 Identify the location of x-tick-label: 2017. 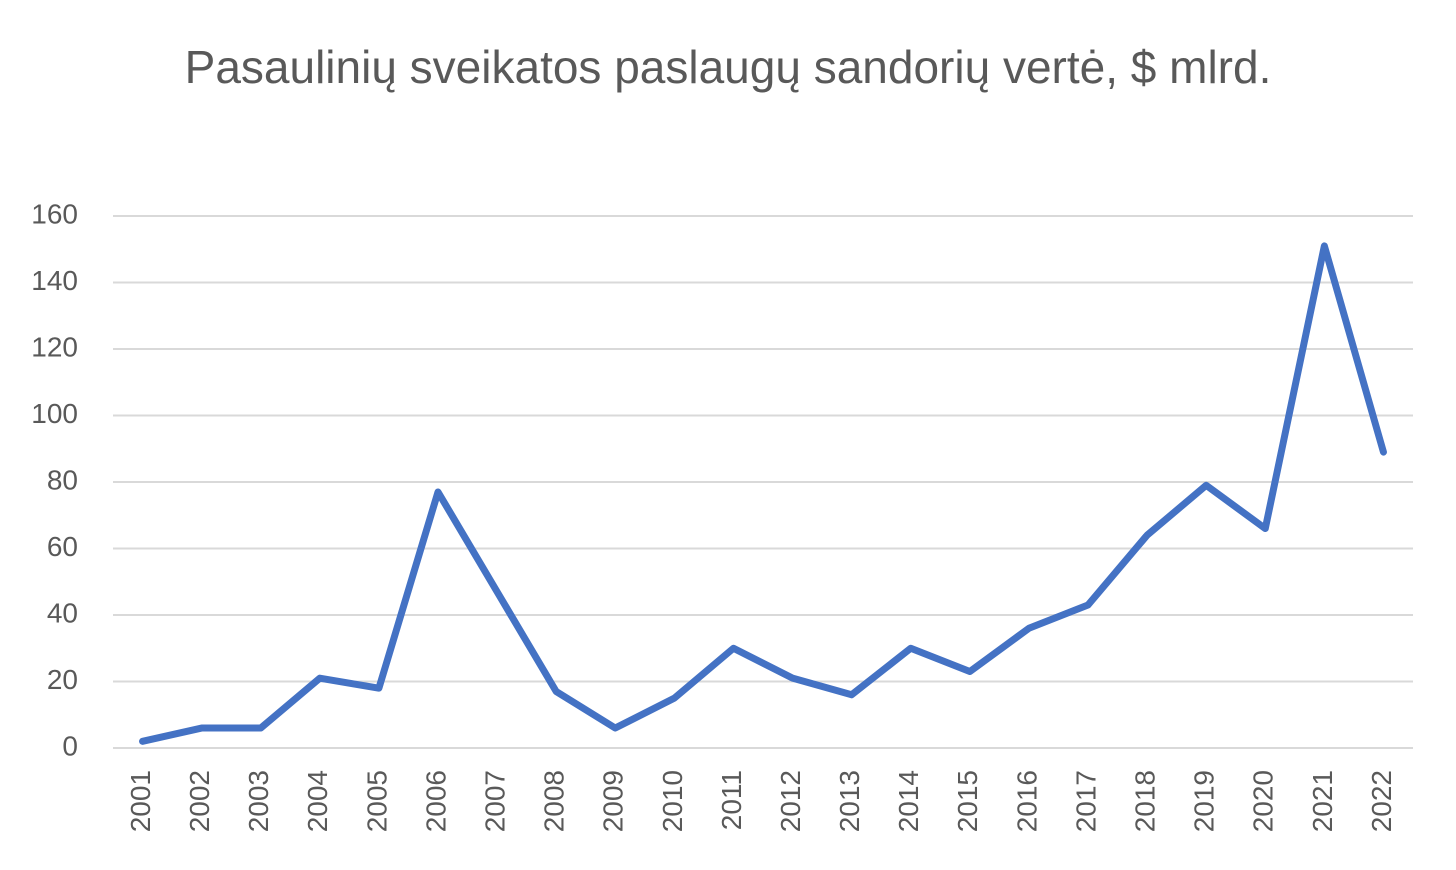
(1085, 801).